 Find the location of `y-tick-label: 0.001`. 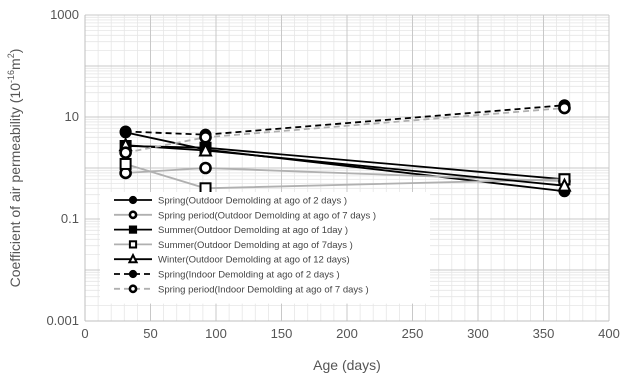

y-tick-label: 0.001 is located at coordinates (62, 320).